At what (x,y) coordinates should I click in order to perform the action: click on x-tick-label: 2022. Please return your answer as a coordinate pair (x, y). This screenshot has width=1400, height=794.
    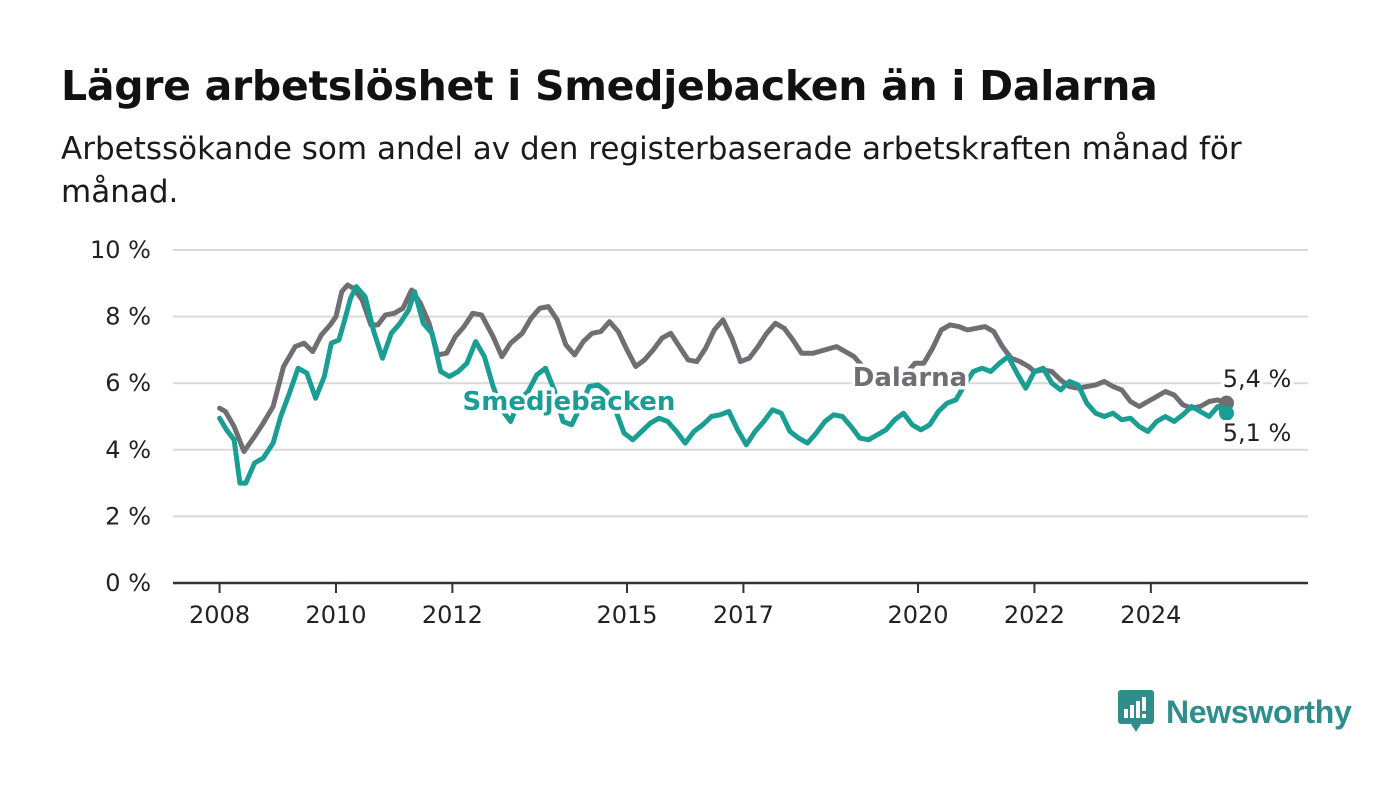
    Looking at the image, I should click on (1034, 615).